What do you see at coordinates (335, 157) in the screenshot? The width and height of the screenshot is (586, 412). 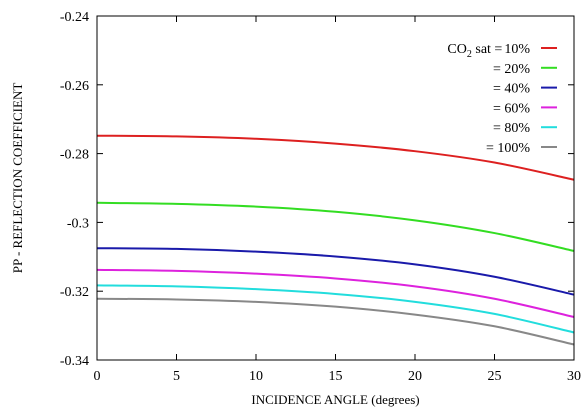 I see `series-line-10pct` at bounding box center [335, 157].